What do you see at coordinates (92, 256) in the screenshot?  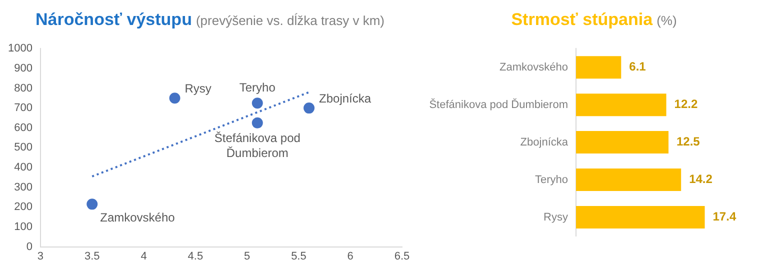 I see `x-tick-label: 3.5` at bounding box center [92, 256].